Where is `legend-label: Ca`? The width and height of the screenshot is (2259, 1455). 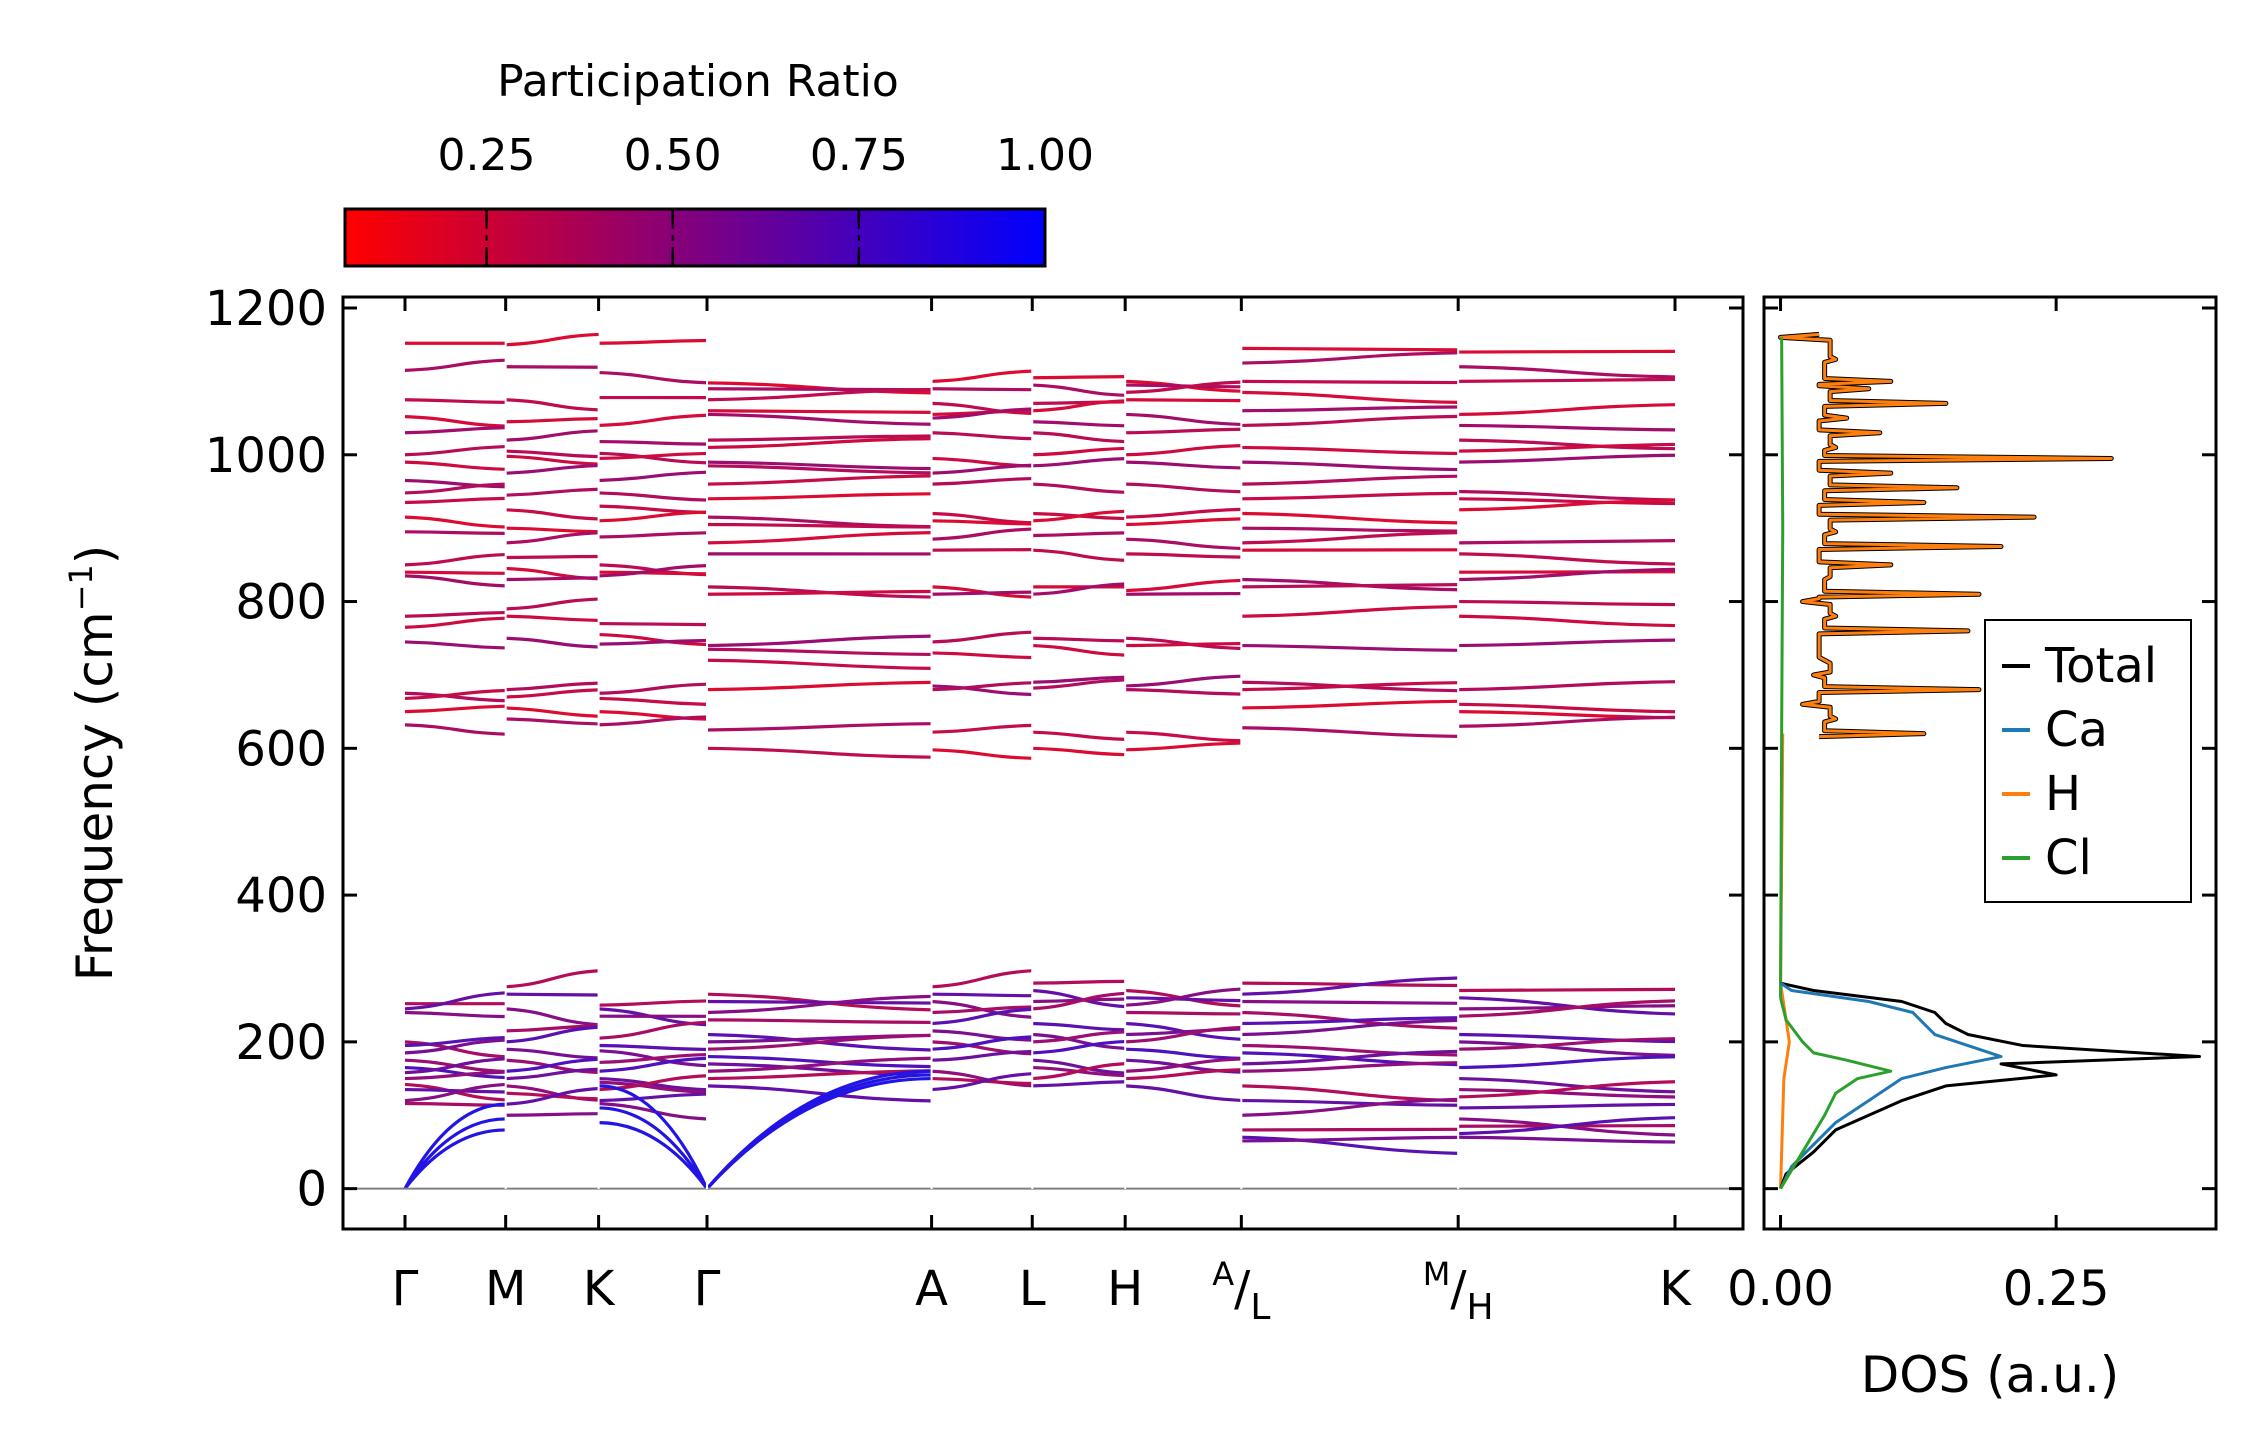
legend-label: Ca is located at coordinates (2076, 730).